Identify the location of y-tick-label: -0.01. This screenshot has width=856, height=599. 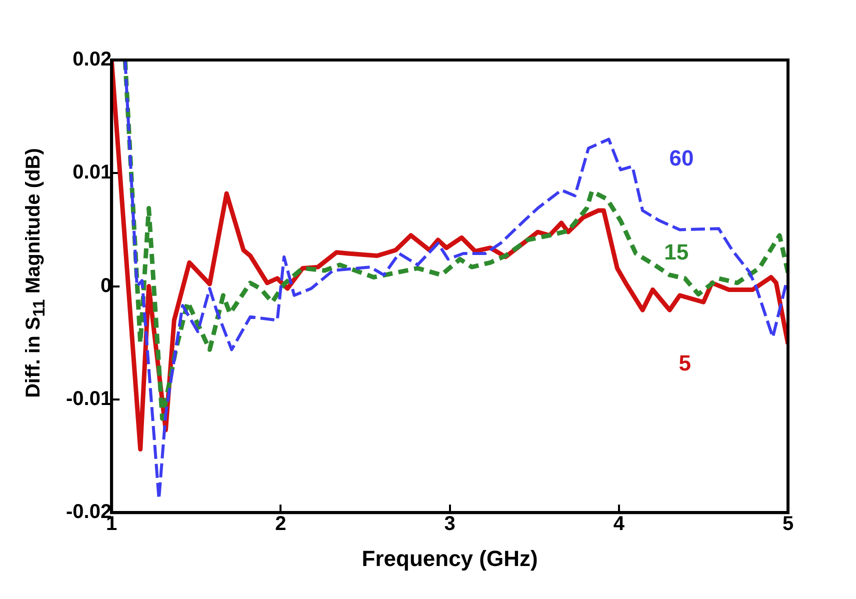
(89, 399).